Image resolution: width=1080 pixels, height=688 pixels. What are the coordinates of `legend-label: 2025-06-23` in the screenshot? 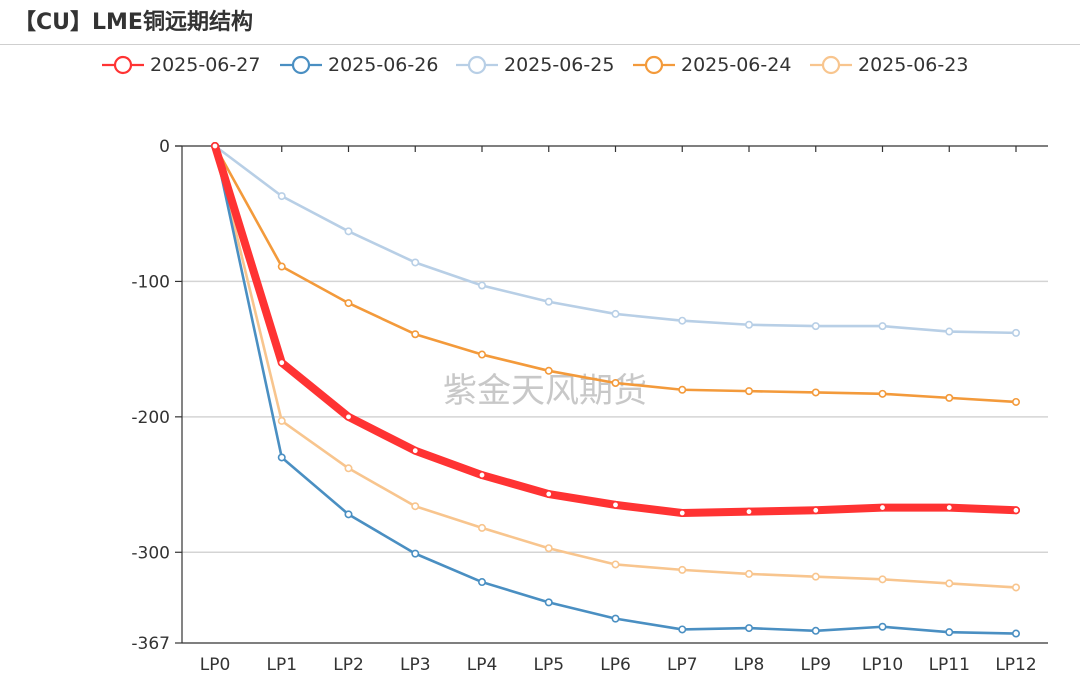 It's located at (913, 65).